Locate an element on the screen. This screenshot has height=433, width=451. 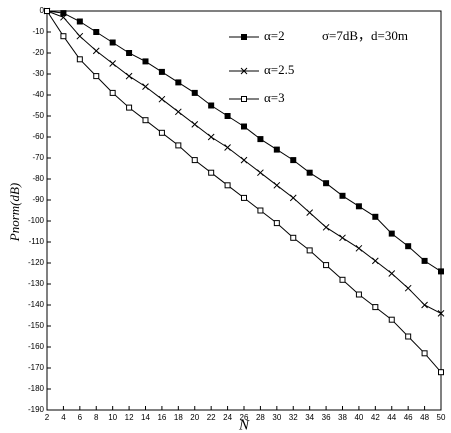
y-tick-label: -120 is located at coordinates (36, 262).